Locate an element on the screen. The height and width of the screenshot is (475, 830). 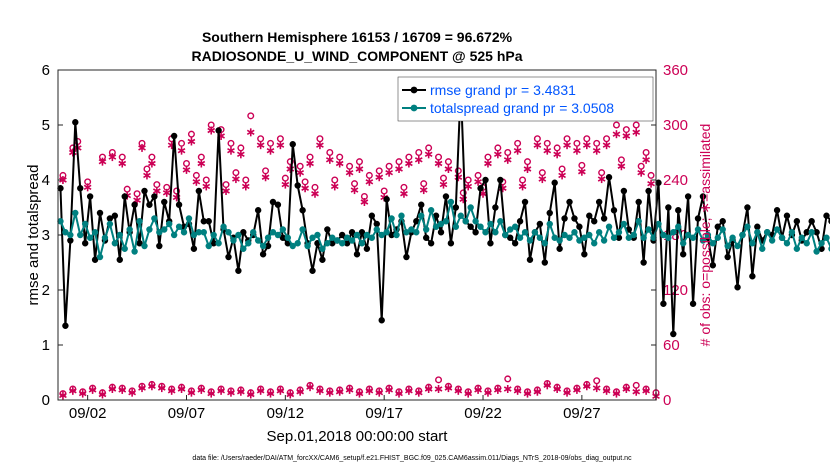
y-left-tick-label: 1 is located at coordinates (46, 345).